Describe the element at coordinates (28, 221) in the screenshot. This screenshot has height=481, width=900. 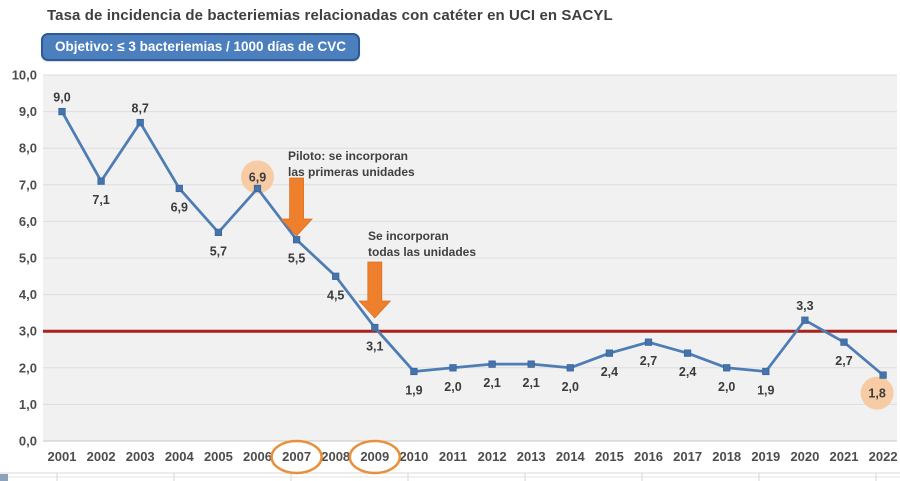
I see `y-axis-label: 6,0` at that location.